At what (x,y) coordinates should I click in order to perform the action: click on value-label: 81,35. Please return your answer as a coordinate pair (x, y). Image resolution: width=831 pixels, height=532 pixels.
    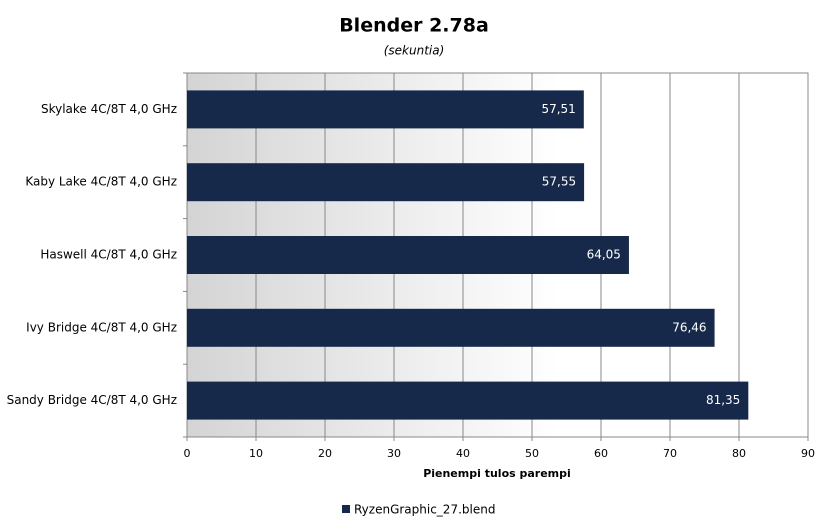
    Looking at the image, I should click on (723, 400).